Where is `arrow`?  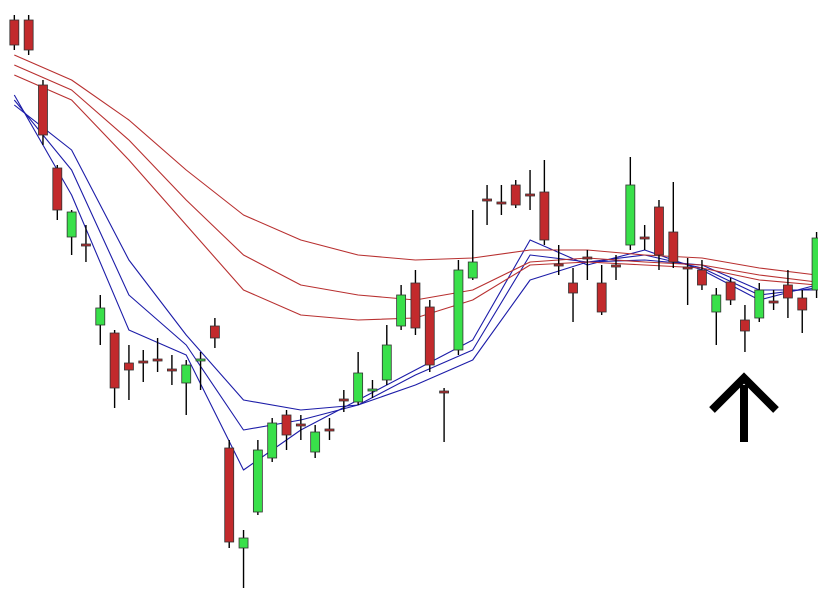 arrow is located at coordinates (744, 407).